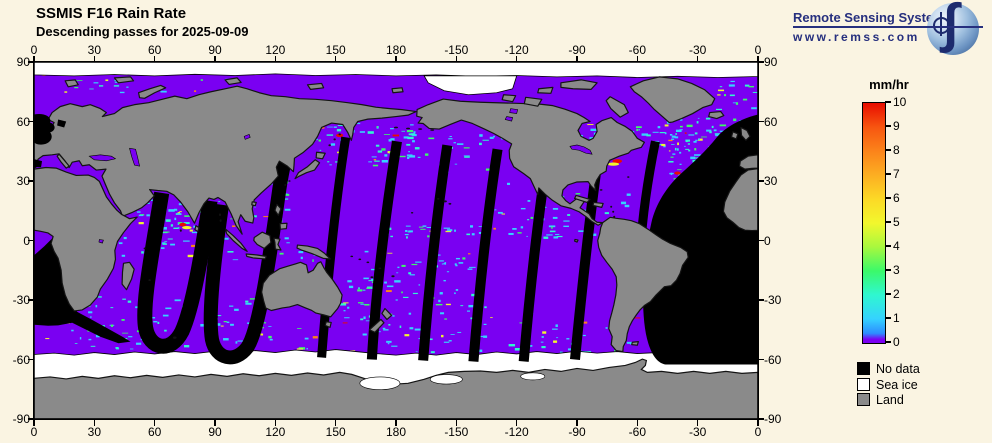 Image resolution: width=992 pixels, height=443 pixels. What do you see at coordinates (643, 284) in the screenshot?
I see `land-south-america` at bounding box center [643, 284].